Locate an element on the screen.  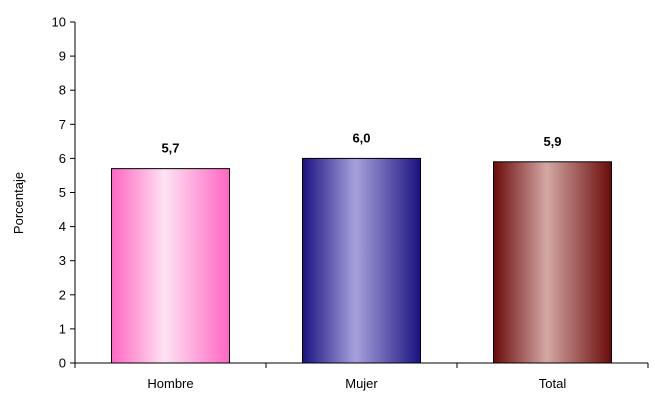
y-tick-label: 3 is located at coordinates (62, 260).